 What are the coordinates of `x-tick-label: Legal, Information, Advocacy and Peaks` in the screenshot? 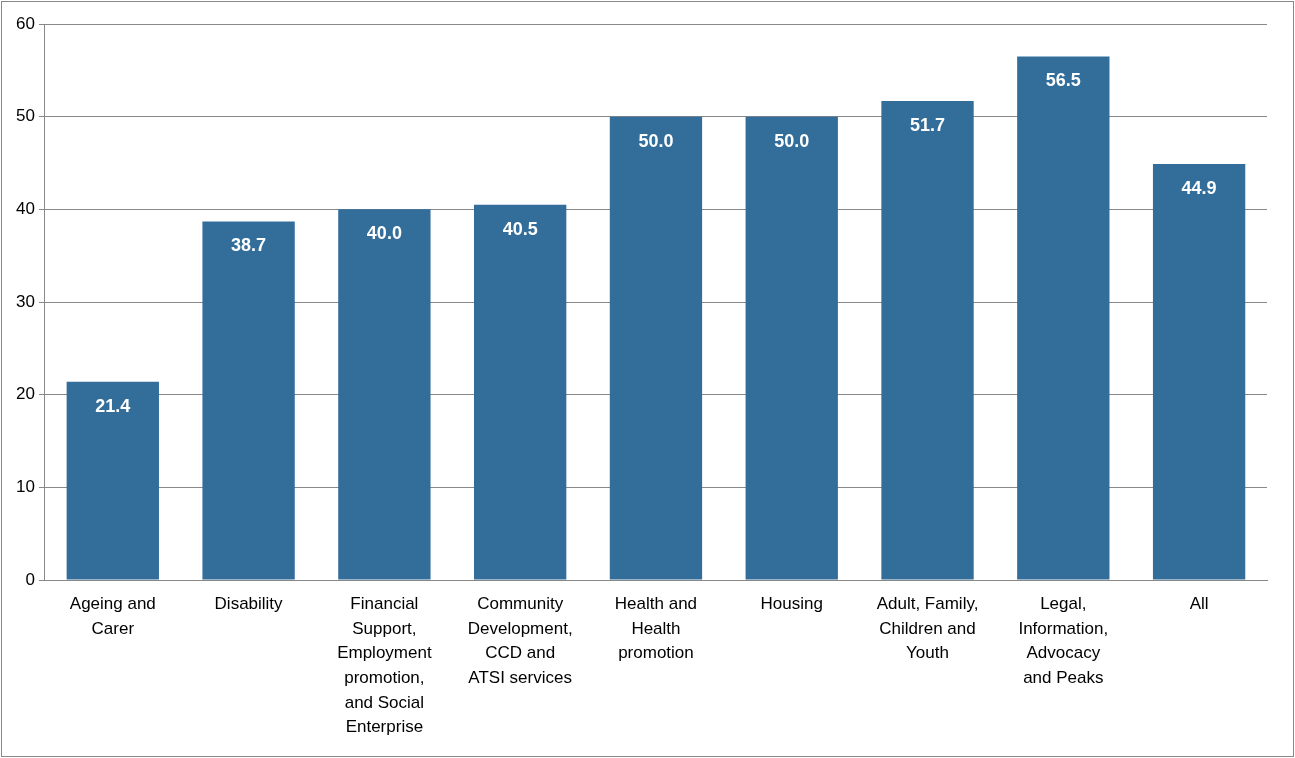 It's located at (1063, 641).